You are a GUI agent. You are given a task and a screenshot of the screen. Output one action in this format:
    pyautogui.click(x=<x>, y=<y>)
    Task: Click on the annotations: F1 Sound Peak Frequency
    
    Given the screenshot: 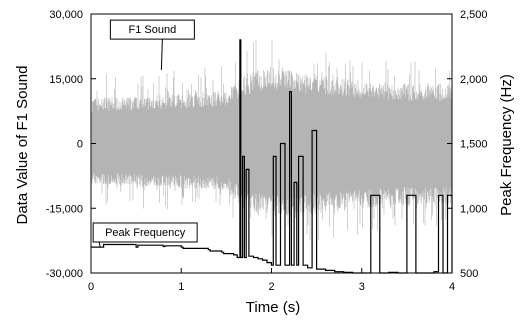 What is the action you would take?
    pyautogui.click(x=145, y=133)
    